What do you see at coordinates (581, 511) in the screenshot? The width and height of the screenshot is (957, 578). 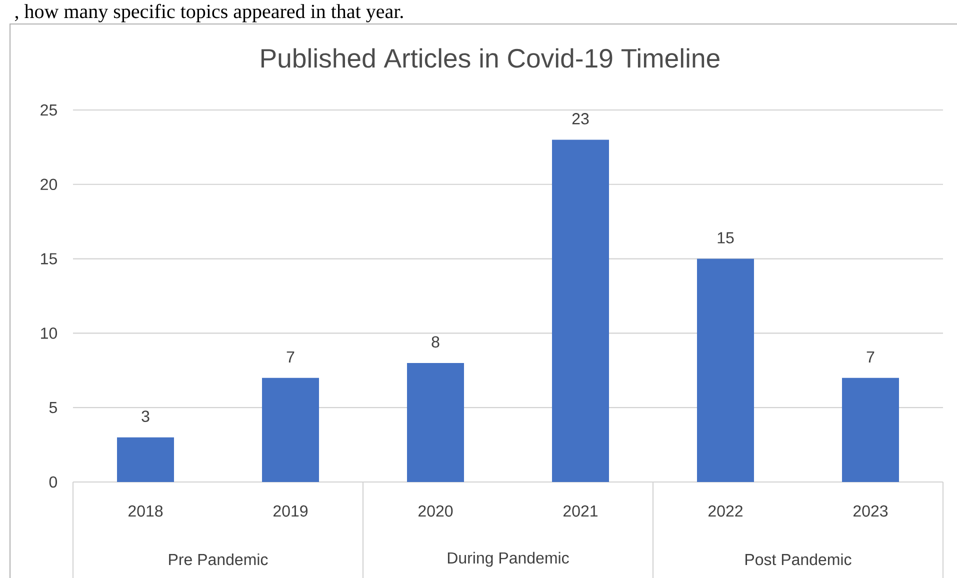 I see `x-tick-label: 2021` at bounding box center [581, 511].